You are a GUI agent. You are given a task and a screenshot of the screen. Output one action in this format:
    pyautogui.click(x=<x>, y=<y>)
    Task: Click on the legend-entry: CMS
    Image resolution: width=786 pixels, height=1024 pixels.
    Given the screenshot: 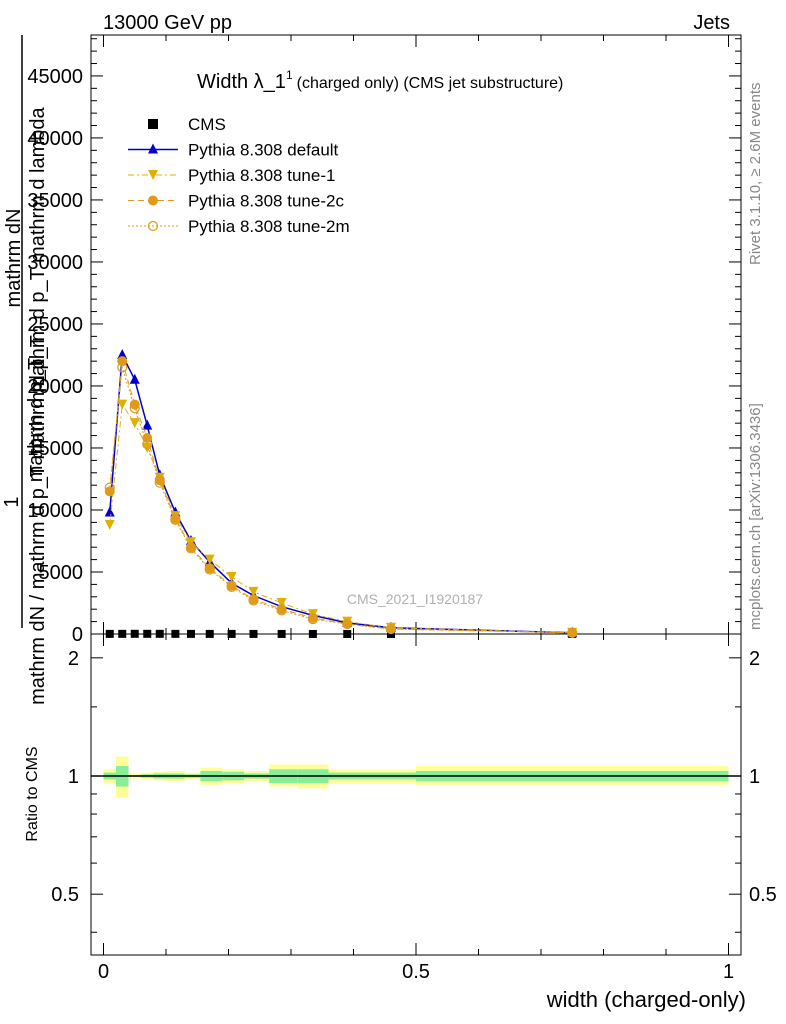 What is the action you would take?
    pyautogui.click(x=187, y=124)
    